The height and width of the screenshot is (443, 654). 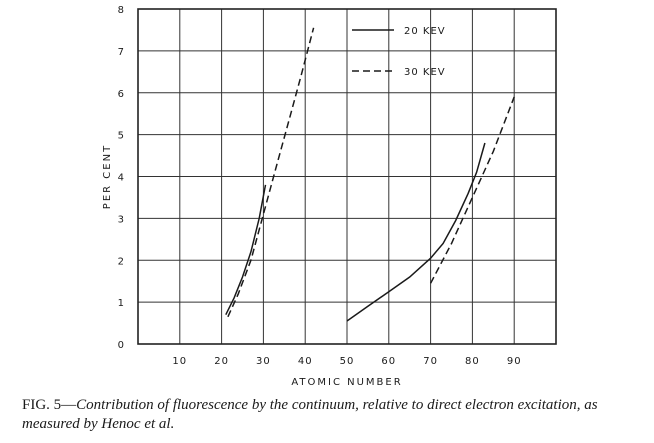 What do you see at coordinates (49, 405) in the screenshot?
I see `caption-fig-label: FIG. 5—` at bounding box center [49, 405].